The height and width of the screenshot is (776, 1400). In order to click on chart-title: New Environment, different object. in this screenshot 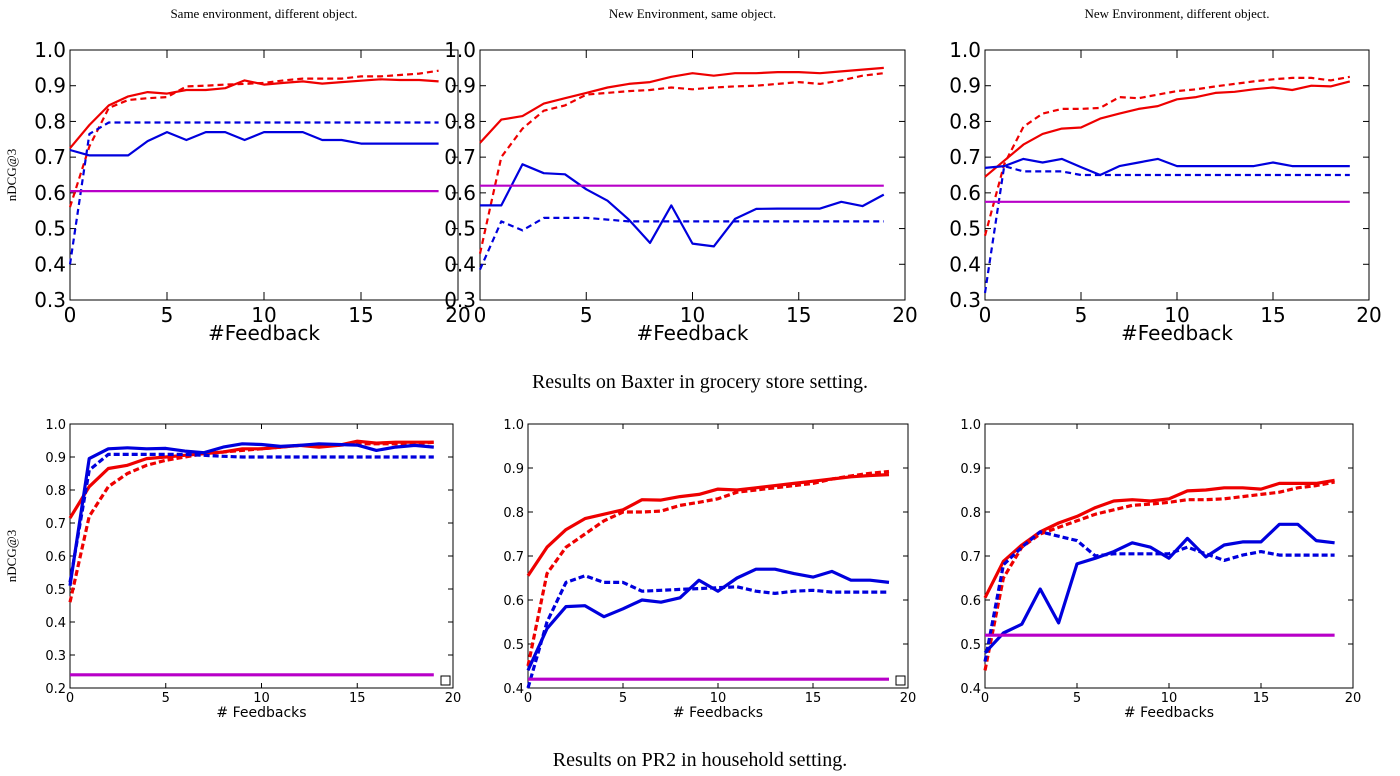, I will do `click(1177, 13)`.